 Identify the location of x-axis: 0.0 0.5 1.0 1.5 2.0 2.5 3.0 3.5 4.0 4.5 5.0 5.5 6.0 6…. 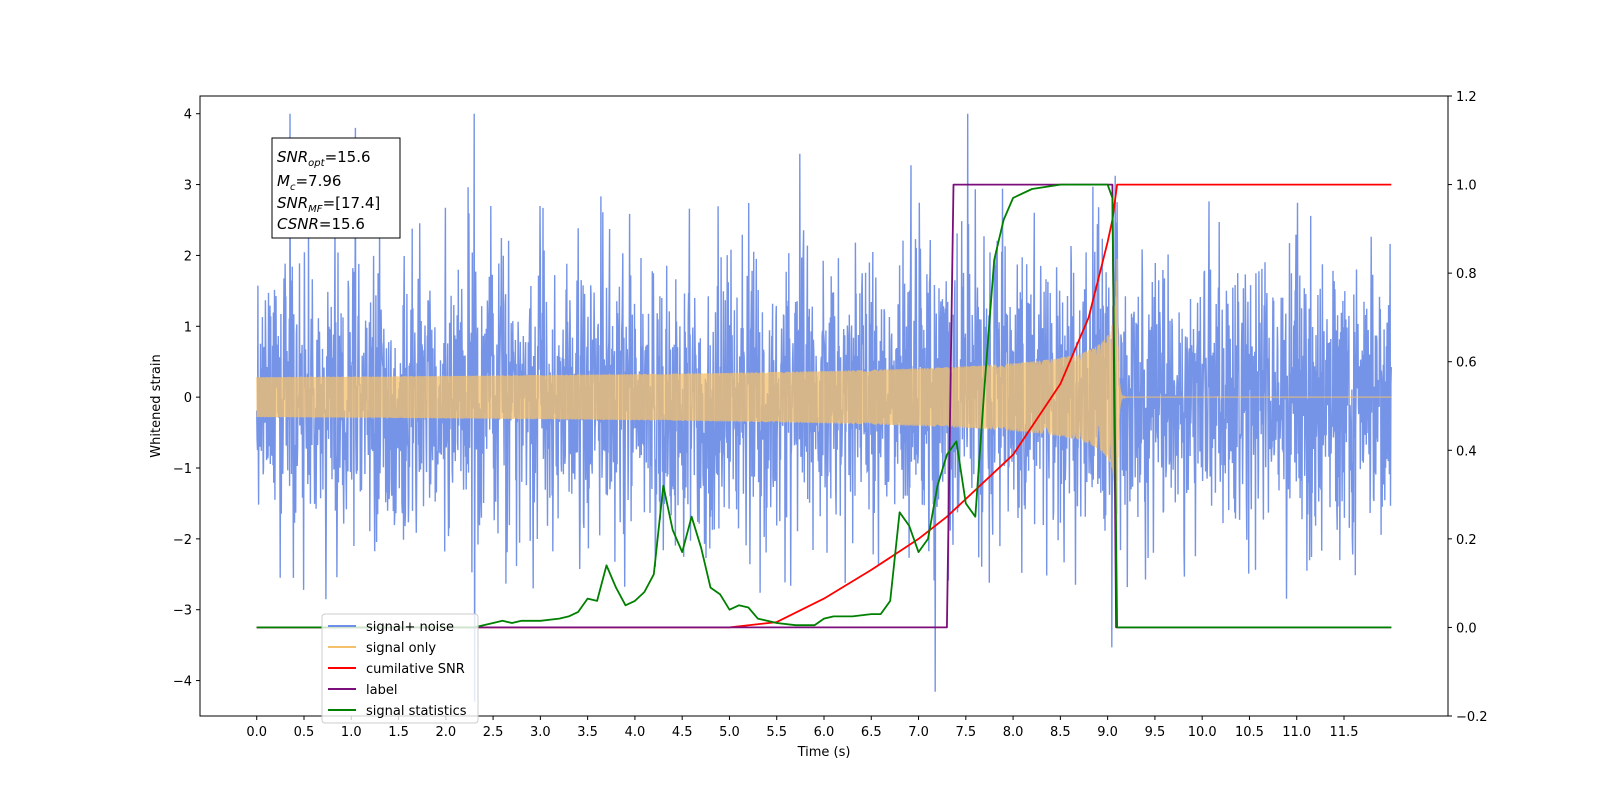
(802, 728).